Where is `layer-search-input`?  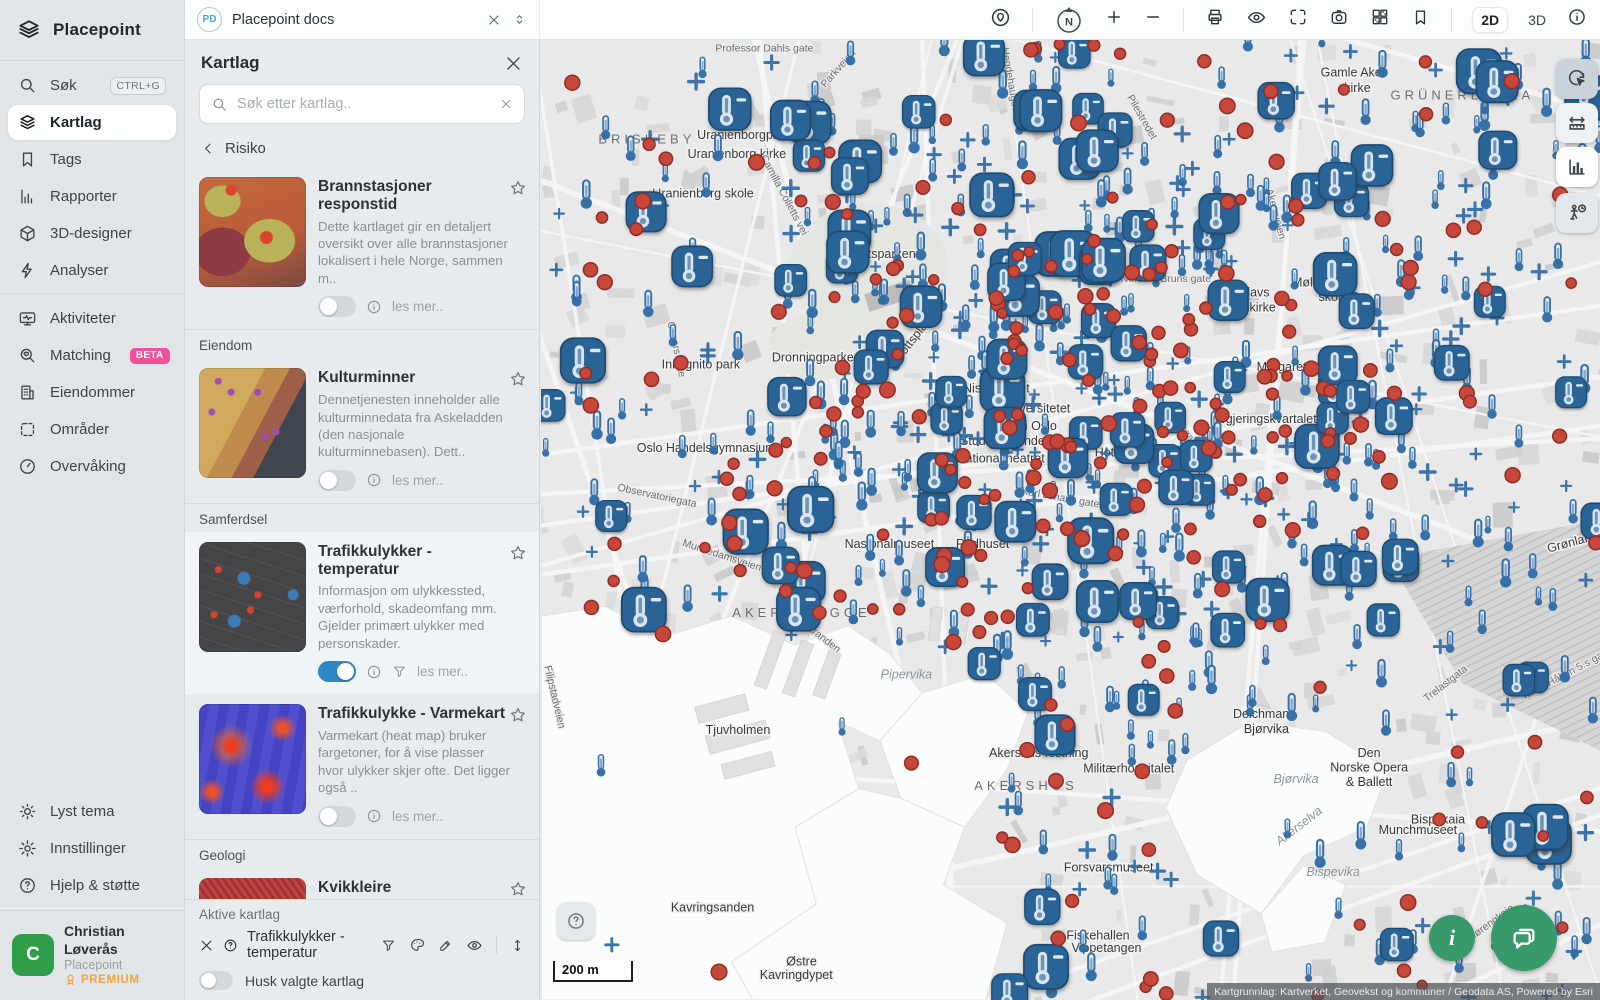 layer-search-input is located at coordinates (363, 104).